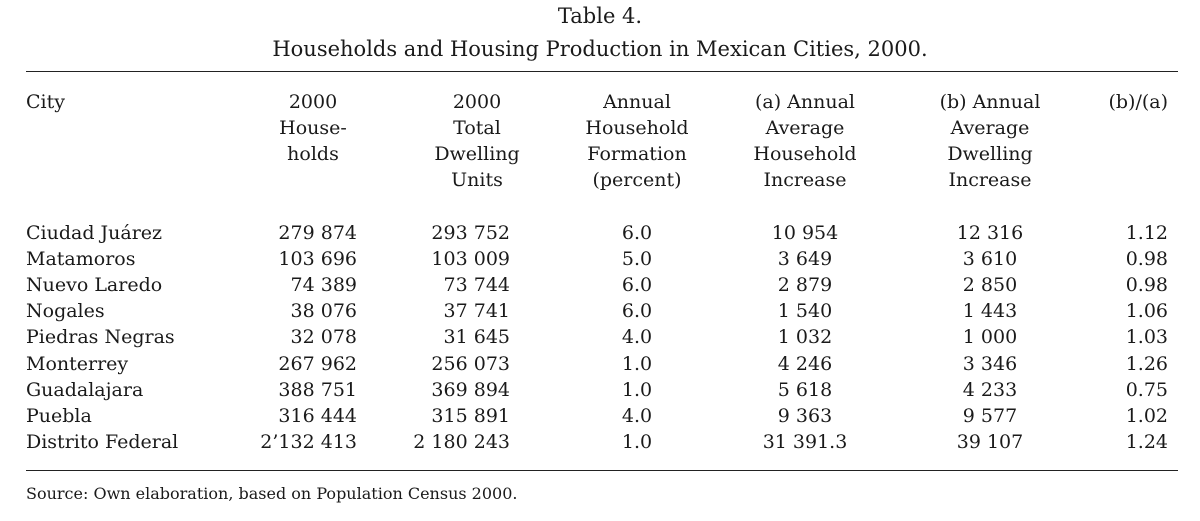 This screenshot has width=1200, height=521. What do you see at coordinates (59, 415) in the screenshot?
I see `cell-city: Puebla` at bounding box center [59, 415].